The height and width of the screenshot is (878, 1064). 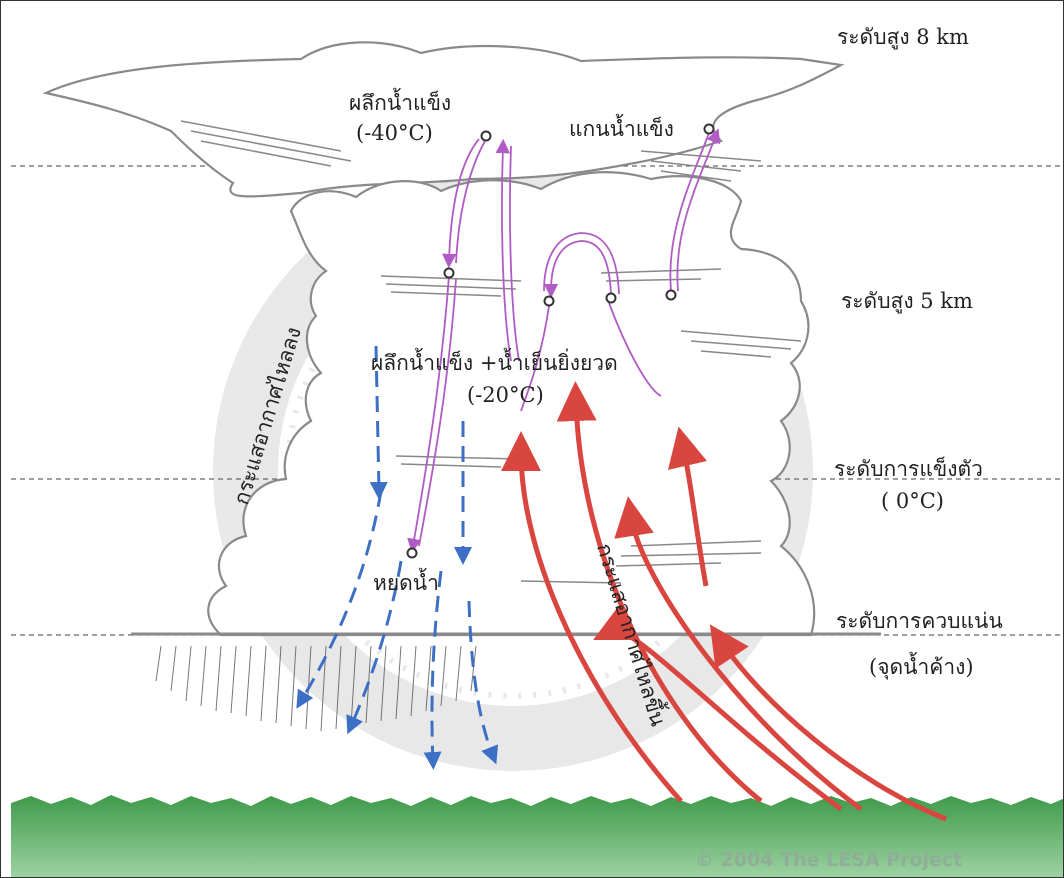 What do you see at coordinates (621, 129) in the screenshot?
I see `ice-core-label: แกนน้ำแข็ง` at bounding box center [621, 129].